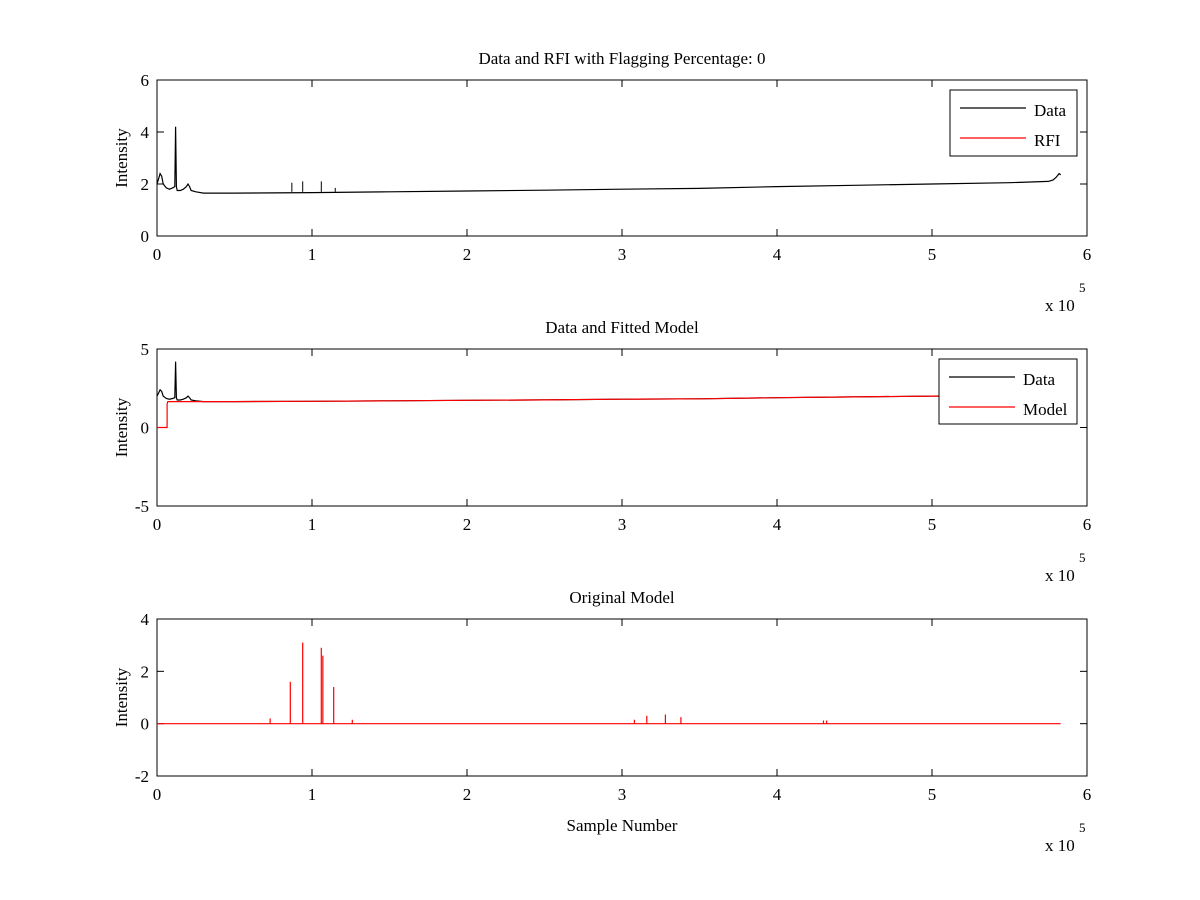  Describe the element at coordinates (621, 58) in the screenshot. I see `chart-title: Data and RFI with Flagging Percentage: 0` at that location.